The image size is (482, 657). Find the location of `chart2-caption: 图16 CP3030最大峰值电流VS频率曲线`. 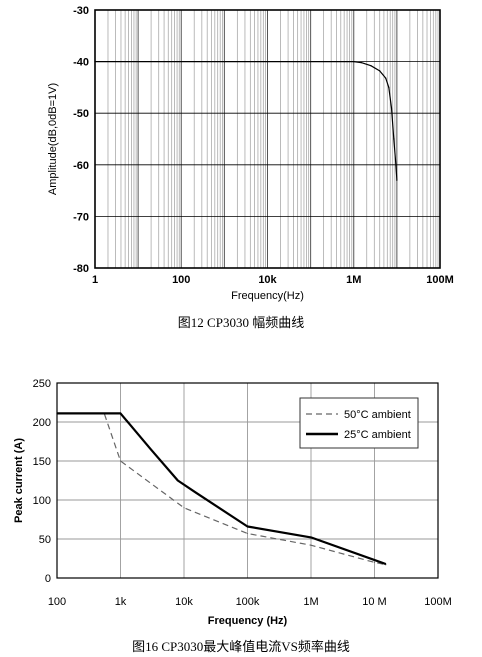

chart2-caption: 图16 CP3030最大峰值电流VS频率曲线 is located at coordinates (241, 646).